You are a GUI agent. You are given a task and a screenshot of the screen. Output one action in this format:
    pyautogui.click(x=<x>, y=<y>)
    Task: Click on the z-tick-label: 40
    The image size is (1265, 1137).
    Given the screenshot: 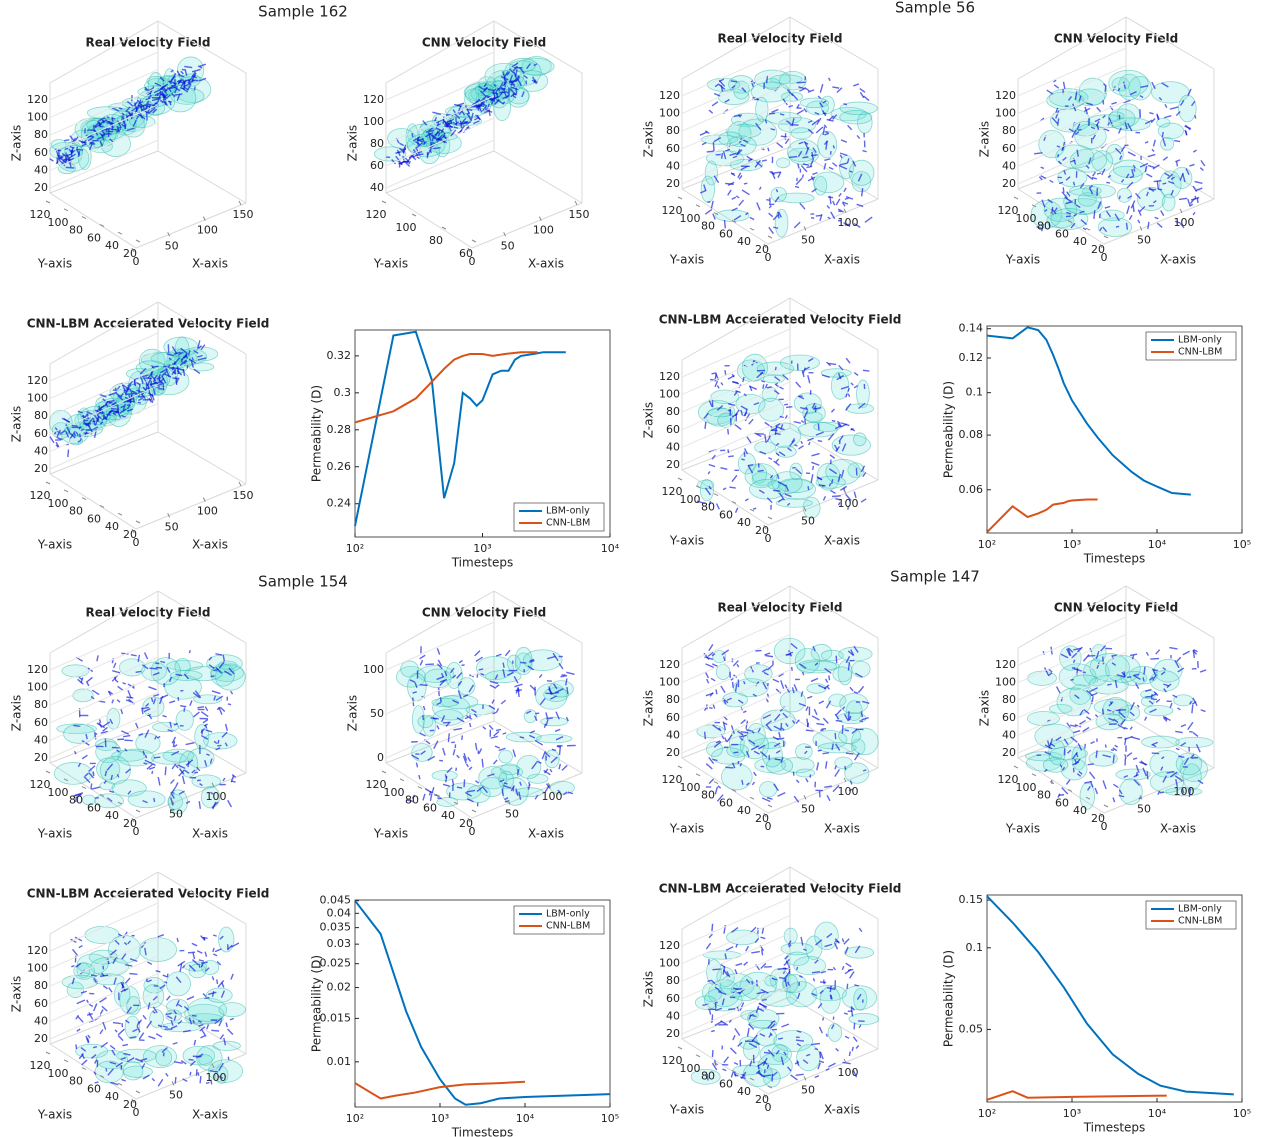 What is the action you would take?
    pyautogui.click(x=377, y=187)
    